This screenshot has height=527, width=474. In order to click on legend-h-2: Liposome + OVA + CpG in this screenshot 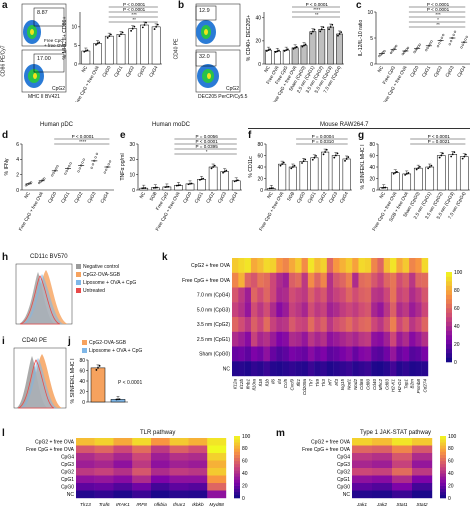, I will do `click(110, 283)`.